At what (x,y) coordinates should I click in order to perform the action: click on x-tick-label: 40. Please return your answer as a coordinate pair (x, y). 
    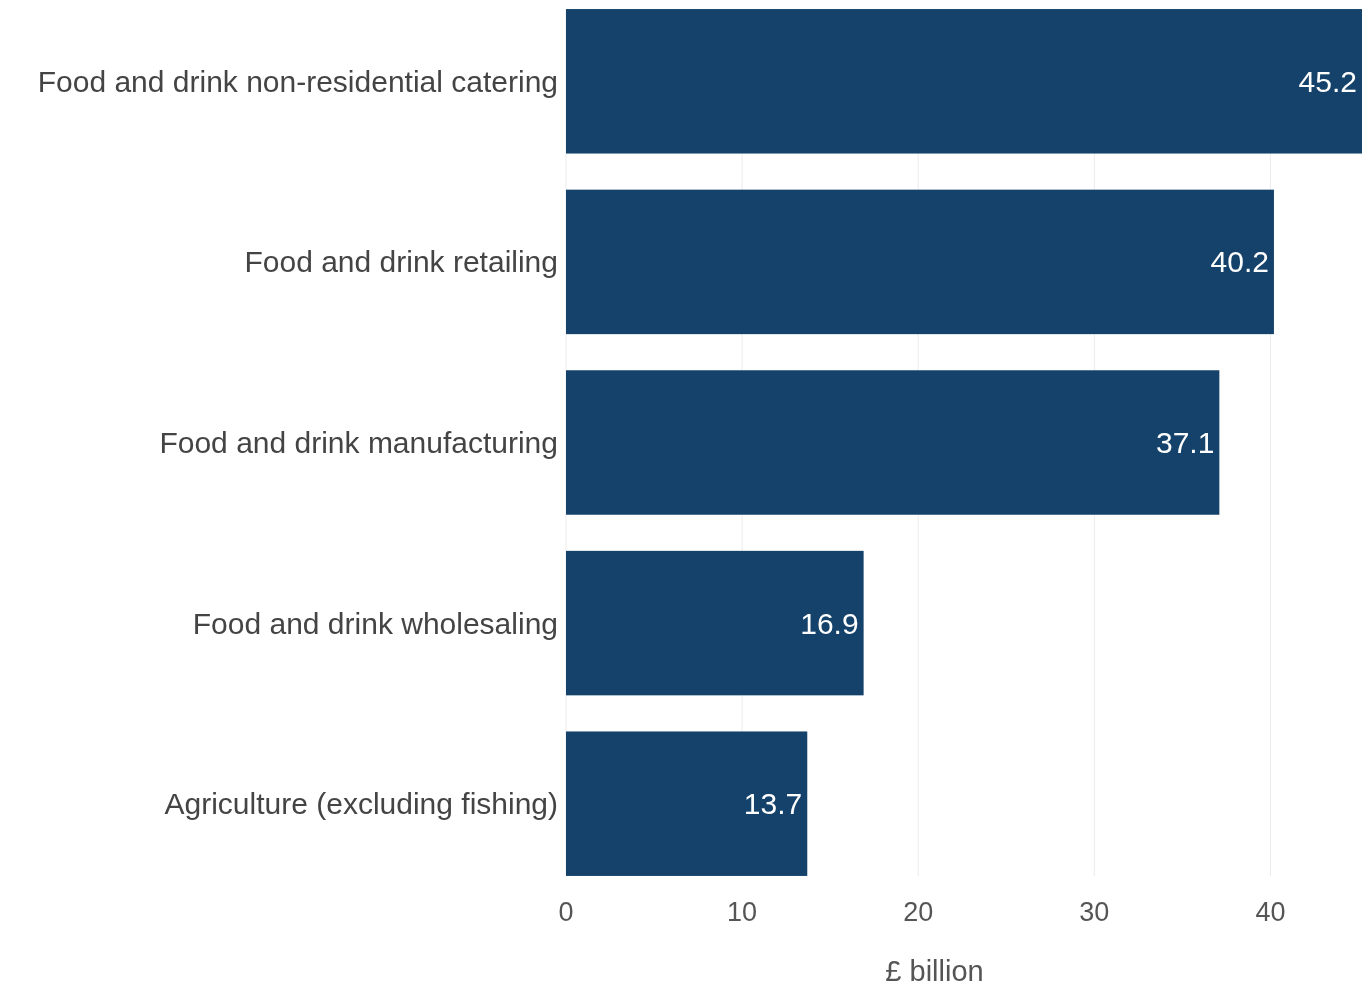
    Looking at the image, I should click on (1270, 912).